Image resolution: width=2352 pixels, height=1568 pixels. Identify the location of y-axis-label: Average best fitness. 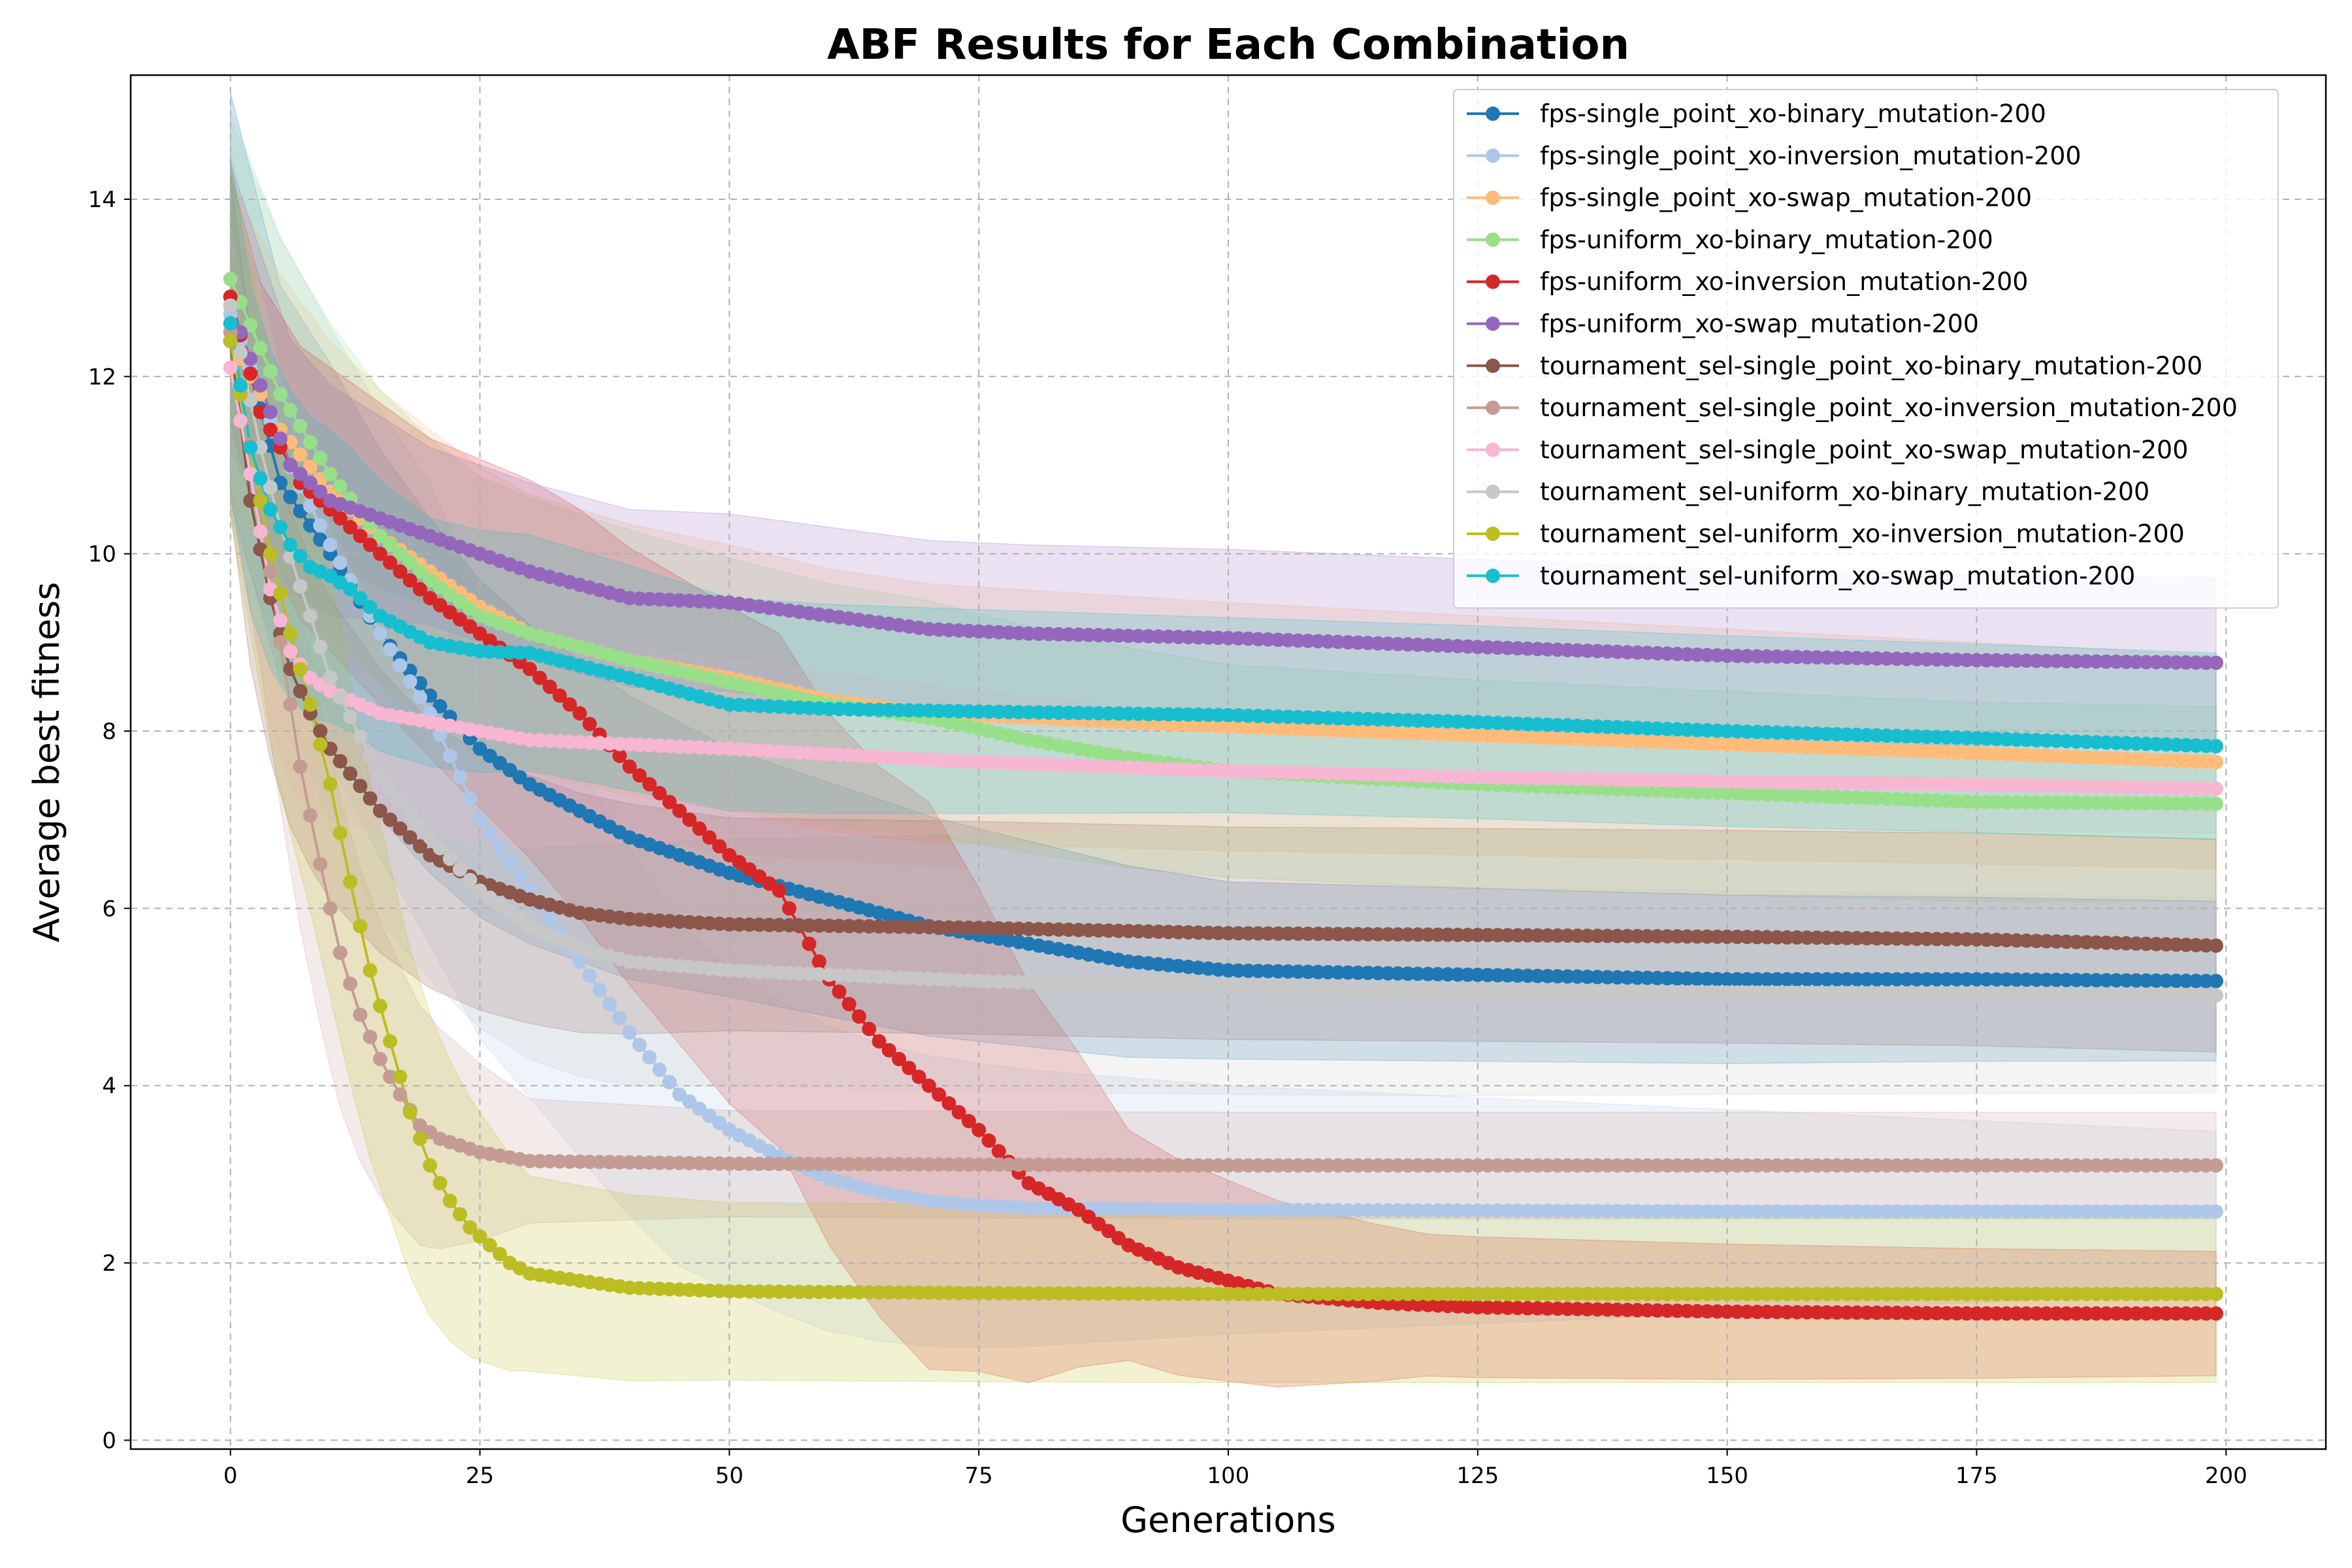
(46, 762).